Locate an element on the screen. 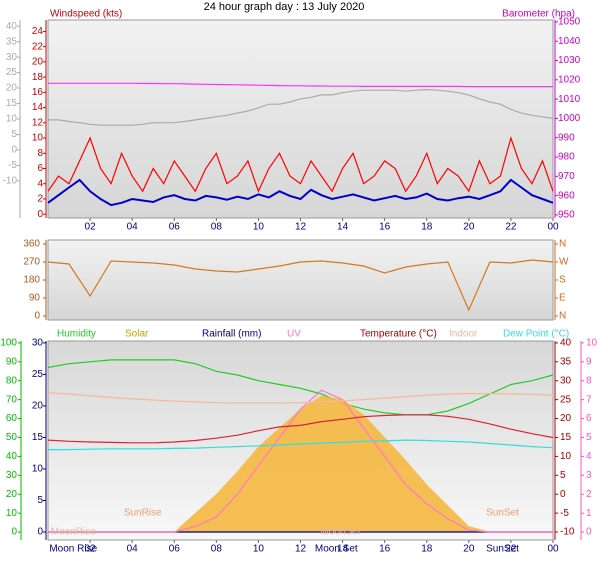 This screenshot has width=608, height=561. y-tick-label: 3 is located at coordinates (589, 475).